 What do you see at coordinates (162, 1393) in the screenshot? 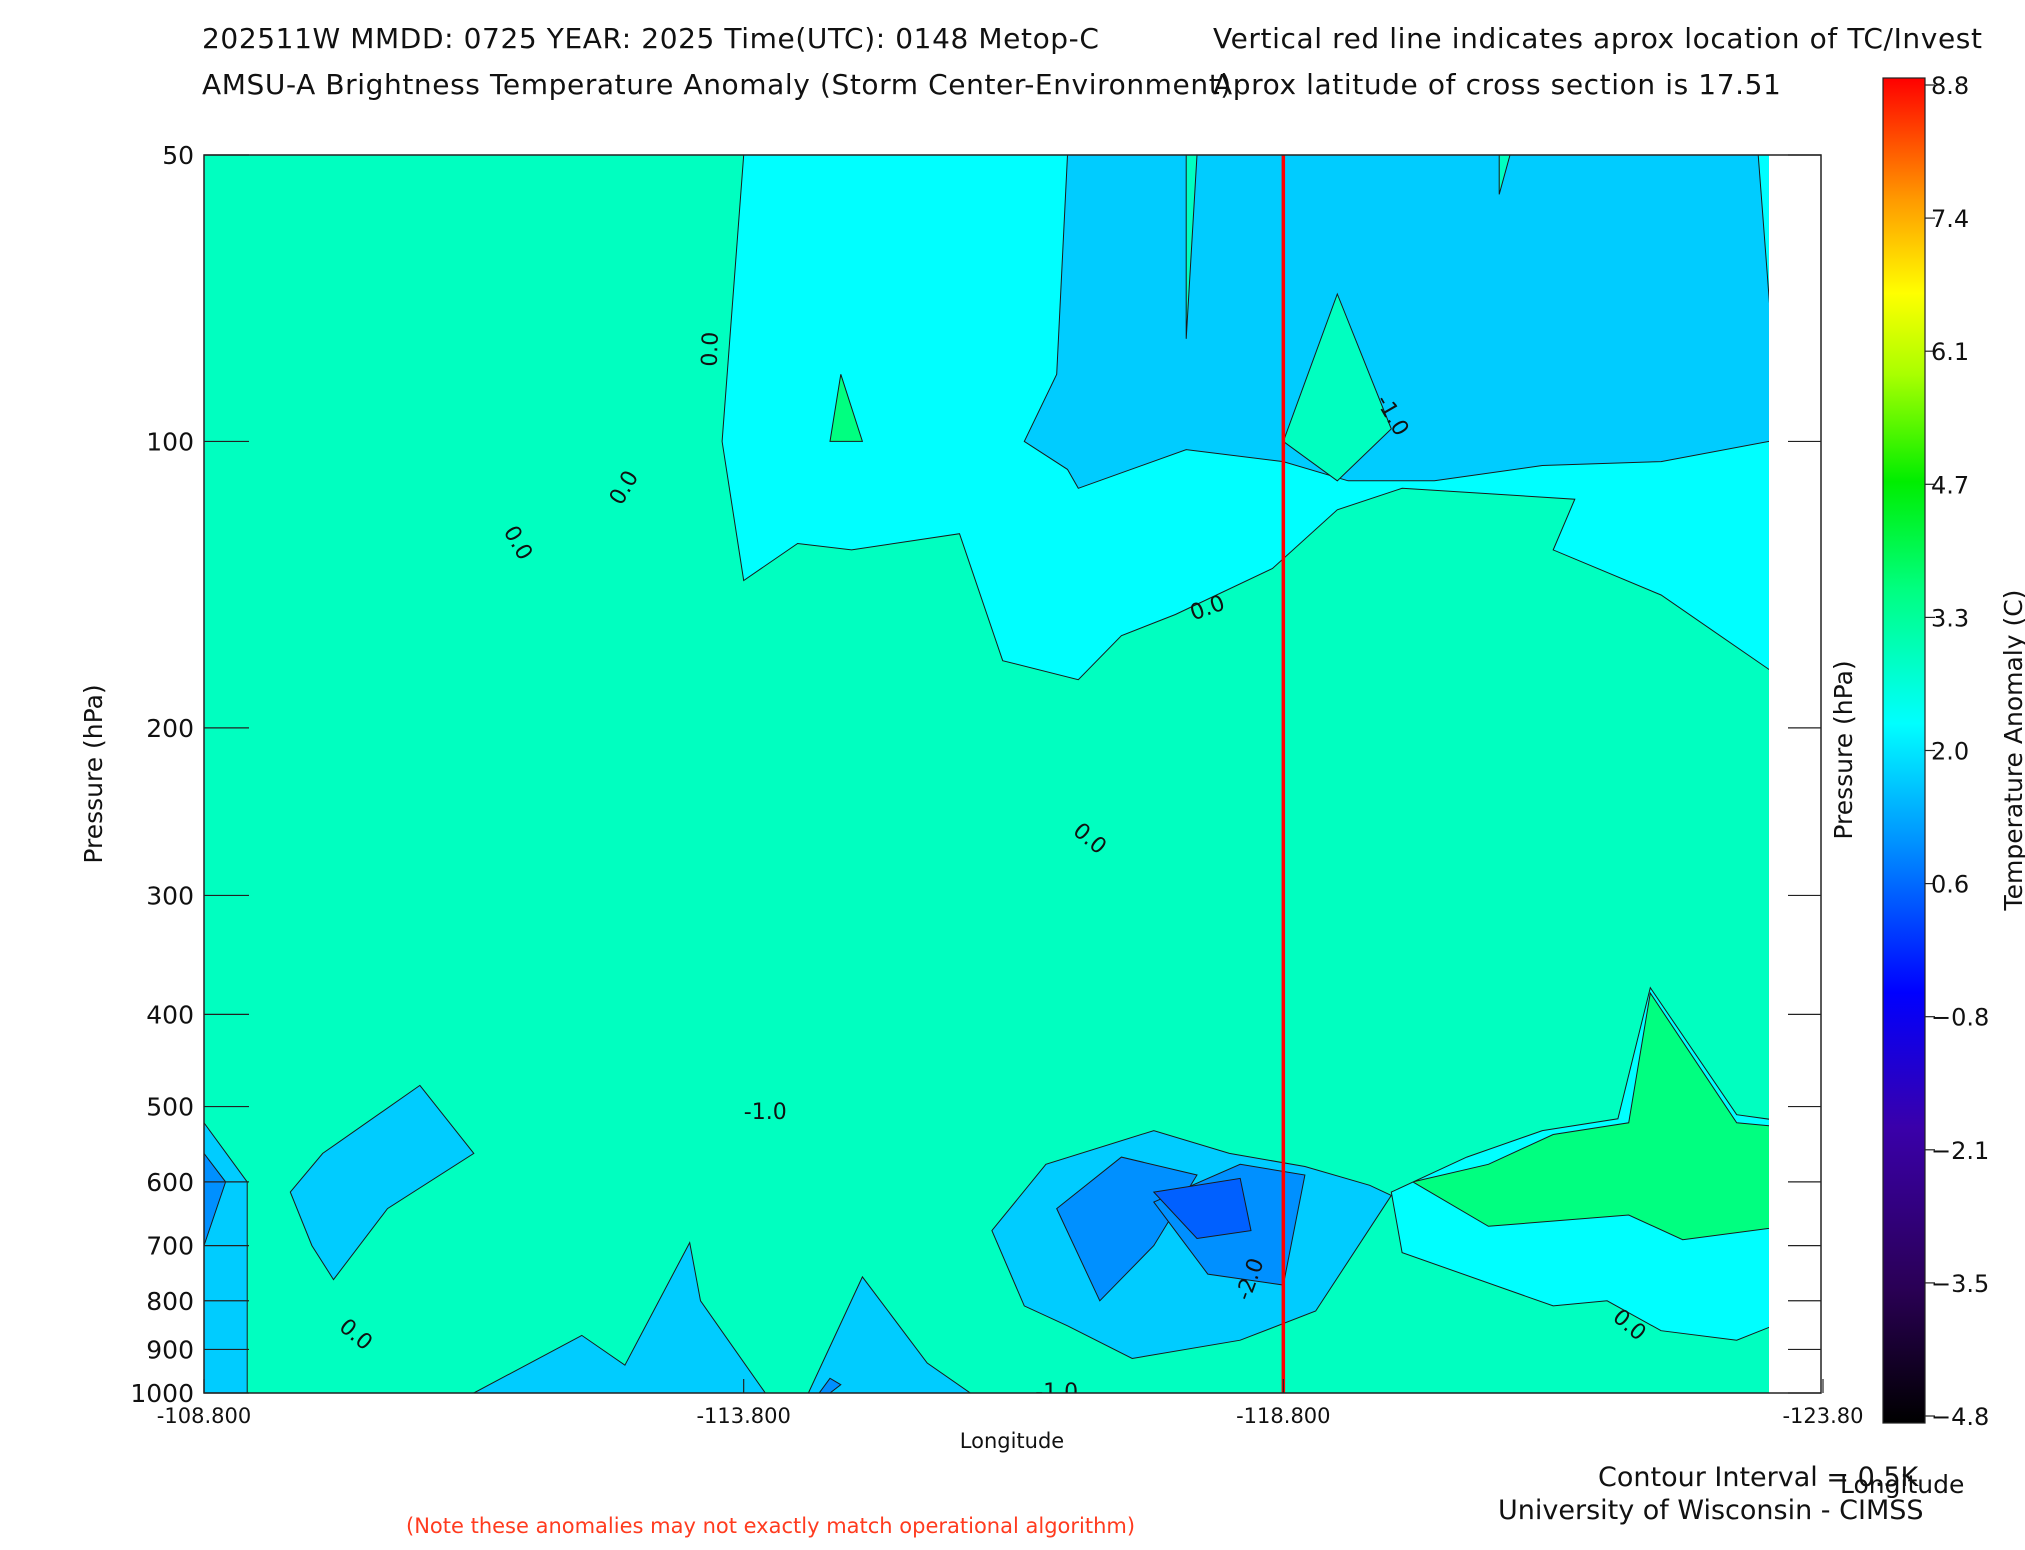
I see `y-tick-label-10: 1000` at bounding box center [162, 1393].